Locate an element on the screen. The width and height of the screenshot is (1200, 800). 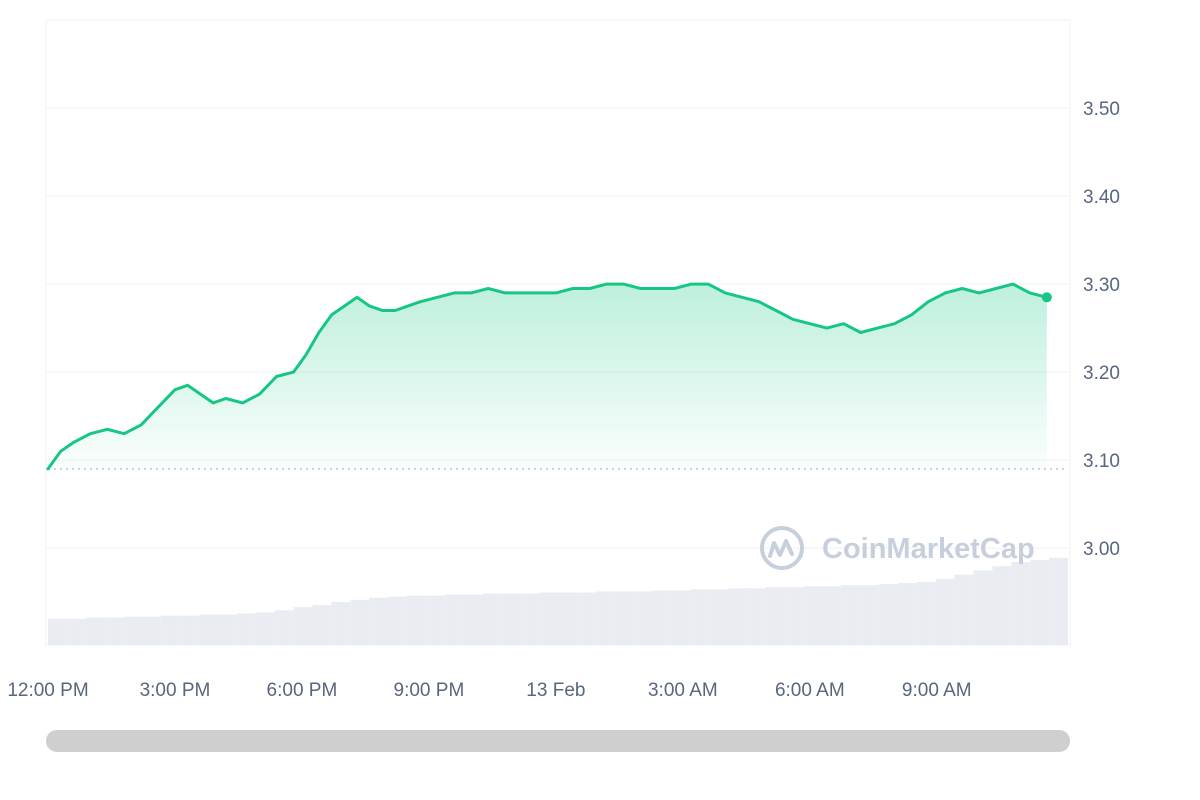
y-axis: 3.00 3.10 3.20 3.30 3.40 3.50 is located at coordinates (1101, 329).